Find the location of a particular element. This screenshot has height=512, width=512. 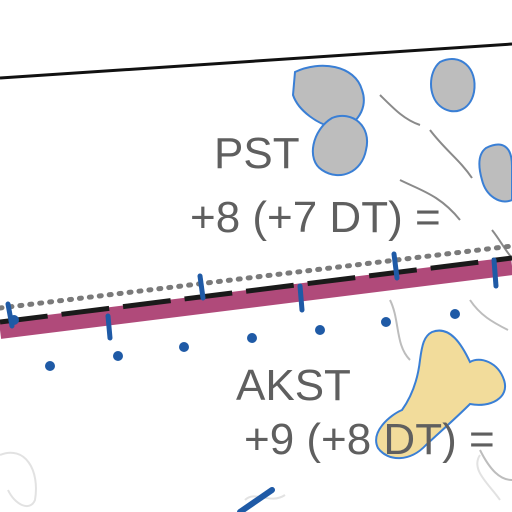

boundary-dashes is located at coordinates (256, 290).